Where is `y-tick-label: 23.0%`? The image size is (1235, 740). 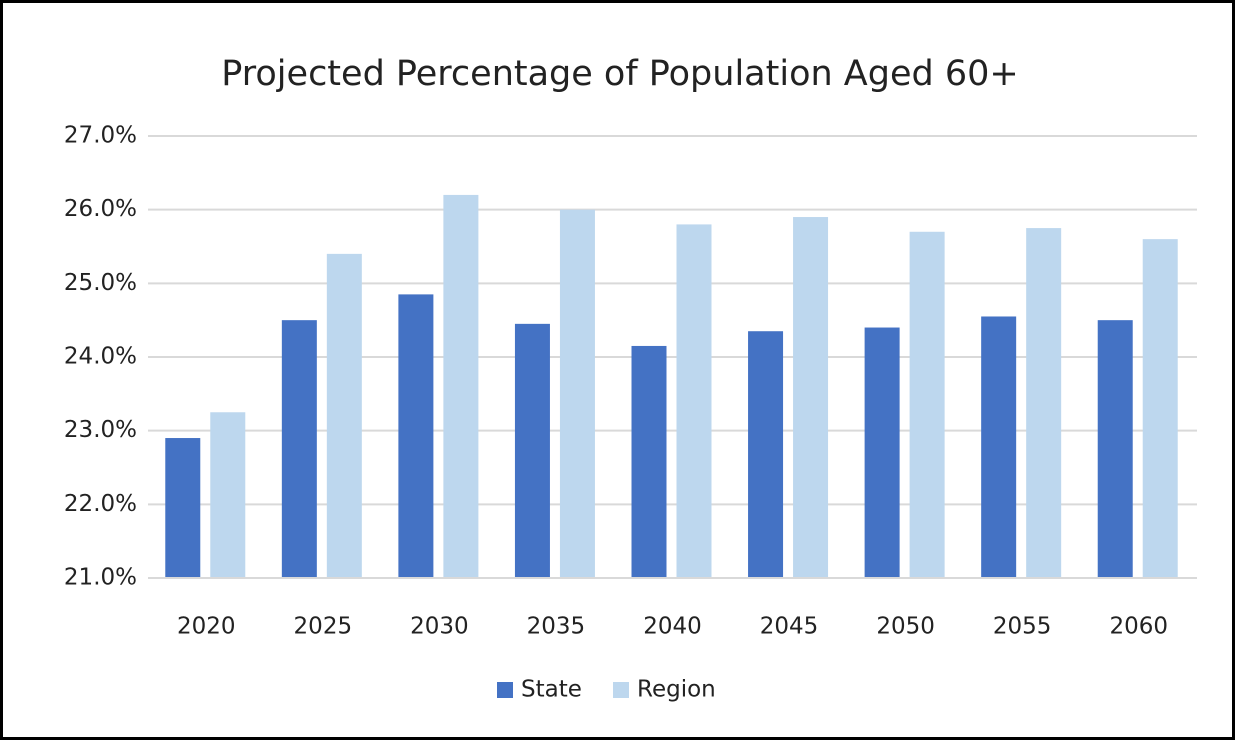 y-tick-label: 23.0% is located at coordinates (100, 430).